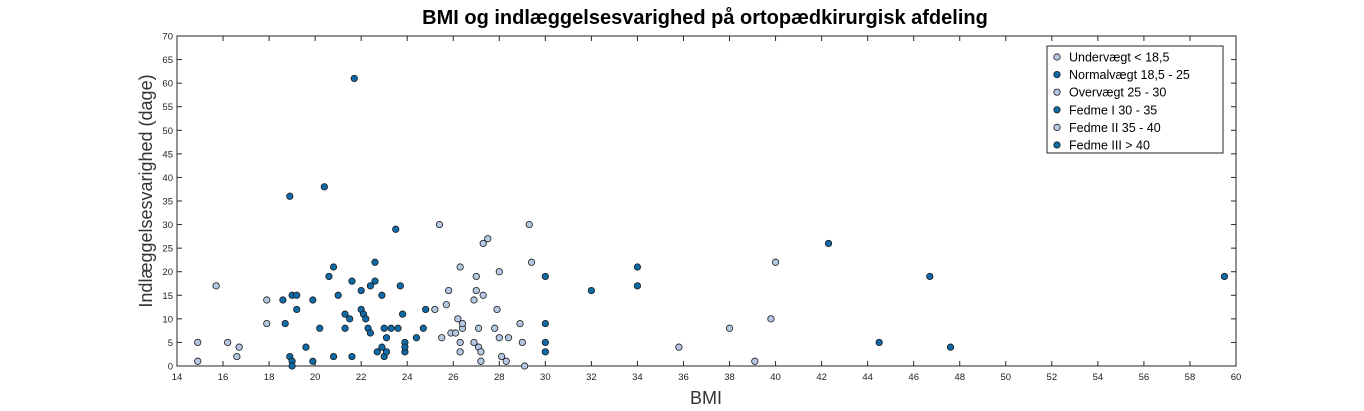 This screenshot has height=411, width=1364. I want to click on x-tick-label: 58, so click(1190, 377).